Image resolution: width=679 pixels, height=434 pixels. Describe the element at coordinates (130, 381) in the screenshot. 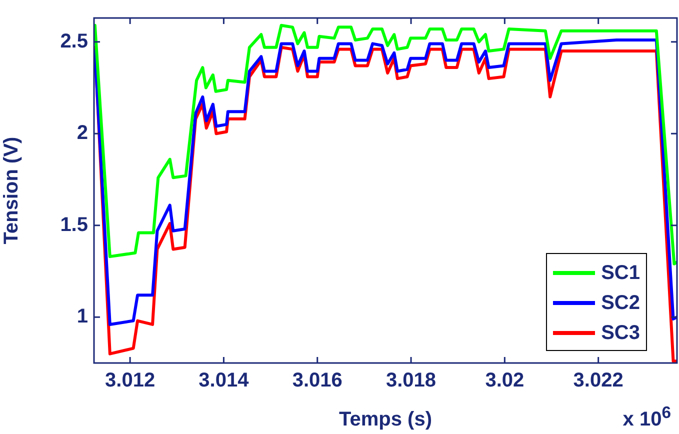

I see `x-tick-label: 3.012` at that location.